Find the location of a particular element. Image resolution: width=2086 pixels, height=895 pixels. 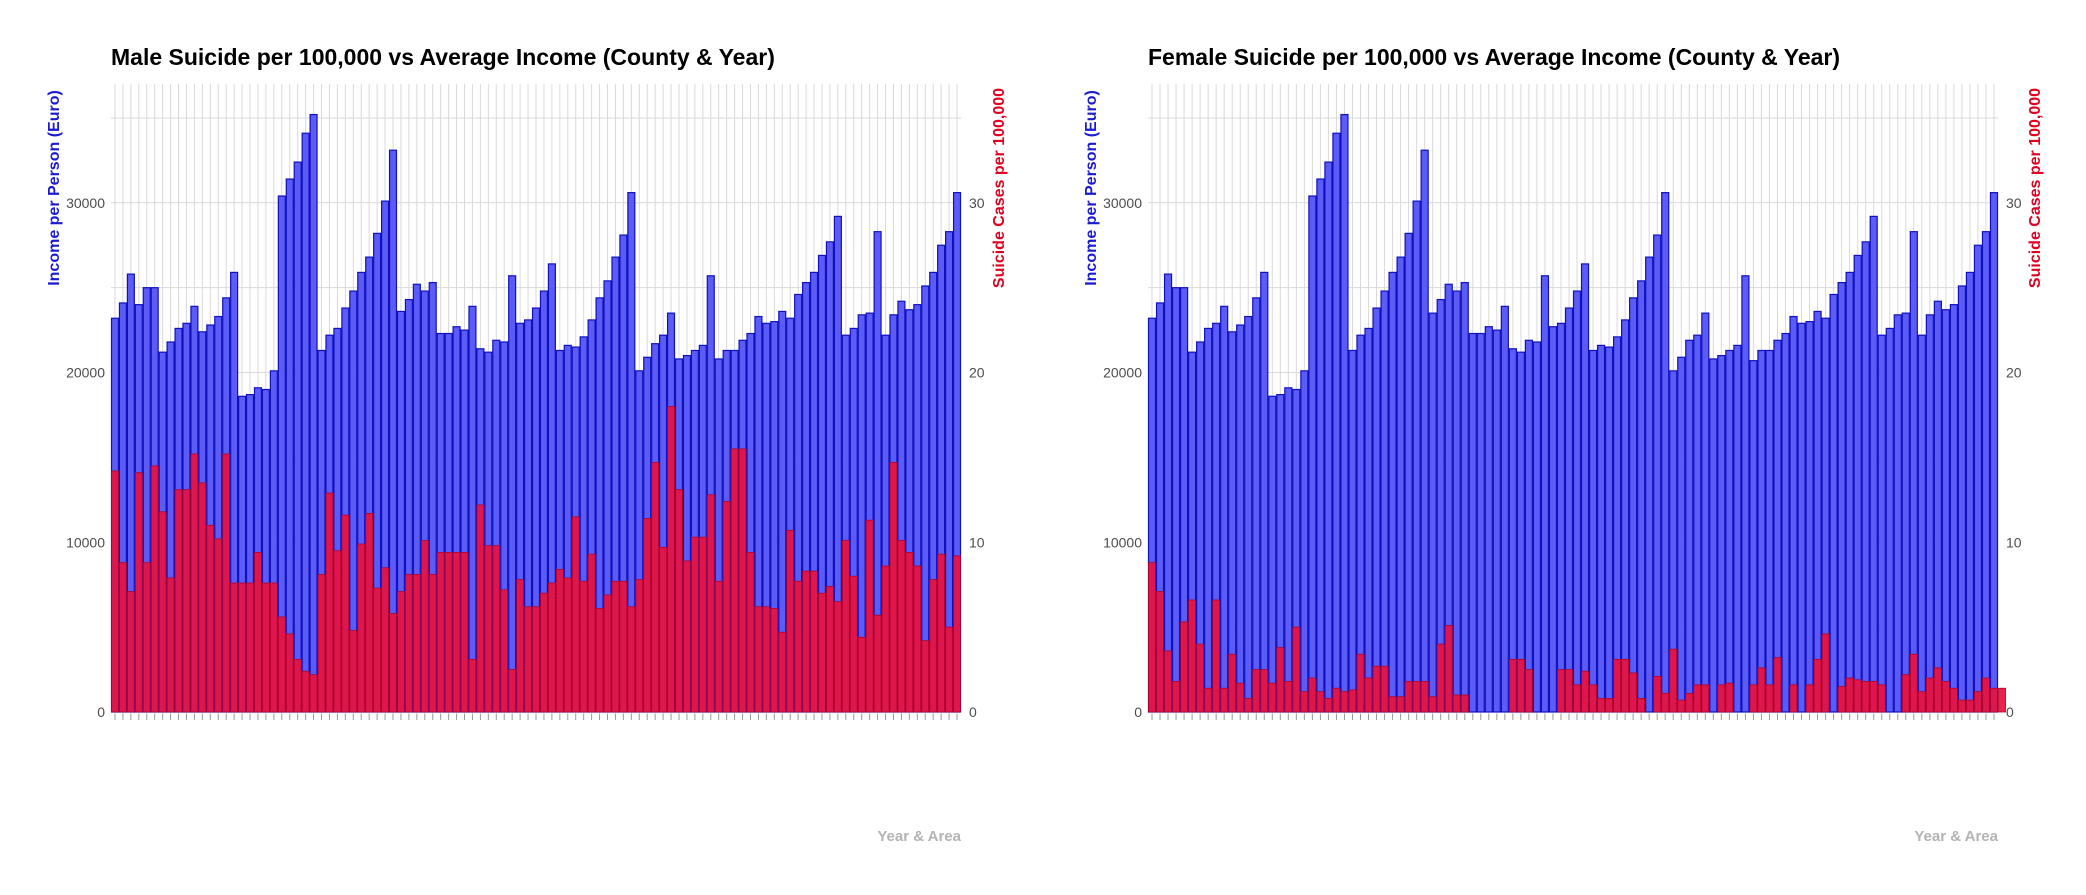

female-x-axis-title: Year & Area is located at coordinates (1956, 836).